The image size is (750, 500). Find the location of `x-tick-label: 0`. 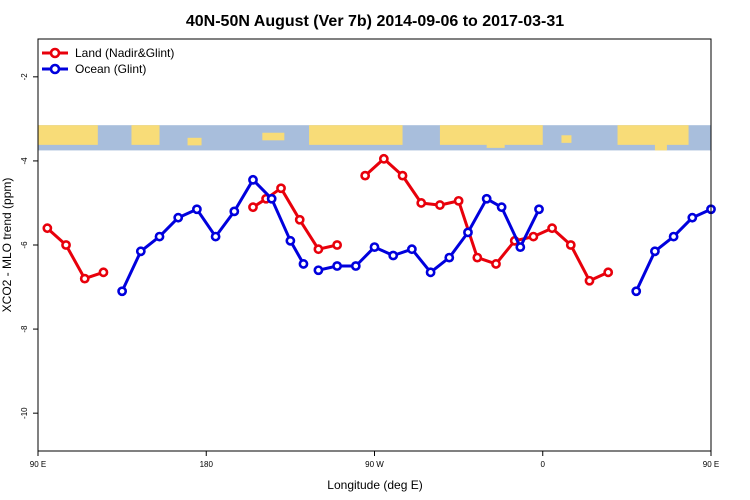

x-tick-label: 0 is located at coordinates (543, 464).